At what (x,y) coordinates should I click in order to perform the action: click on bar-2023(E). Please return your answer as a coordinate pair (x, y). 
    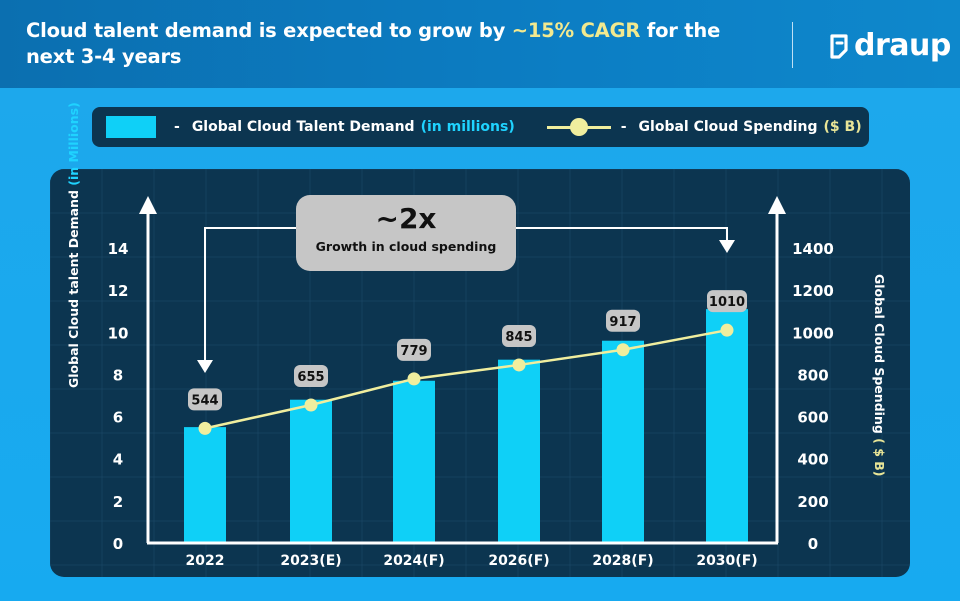
    Looking at the image, I should click on (311, 471).